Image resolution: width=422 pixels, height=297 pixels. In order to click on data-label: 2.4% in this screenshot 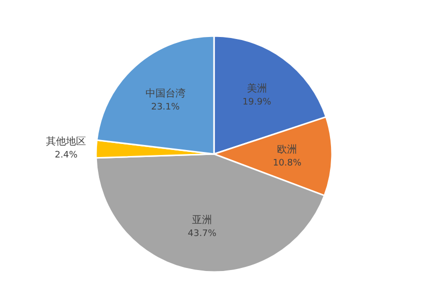, I will do `click(66, 155)`.